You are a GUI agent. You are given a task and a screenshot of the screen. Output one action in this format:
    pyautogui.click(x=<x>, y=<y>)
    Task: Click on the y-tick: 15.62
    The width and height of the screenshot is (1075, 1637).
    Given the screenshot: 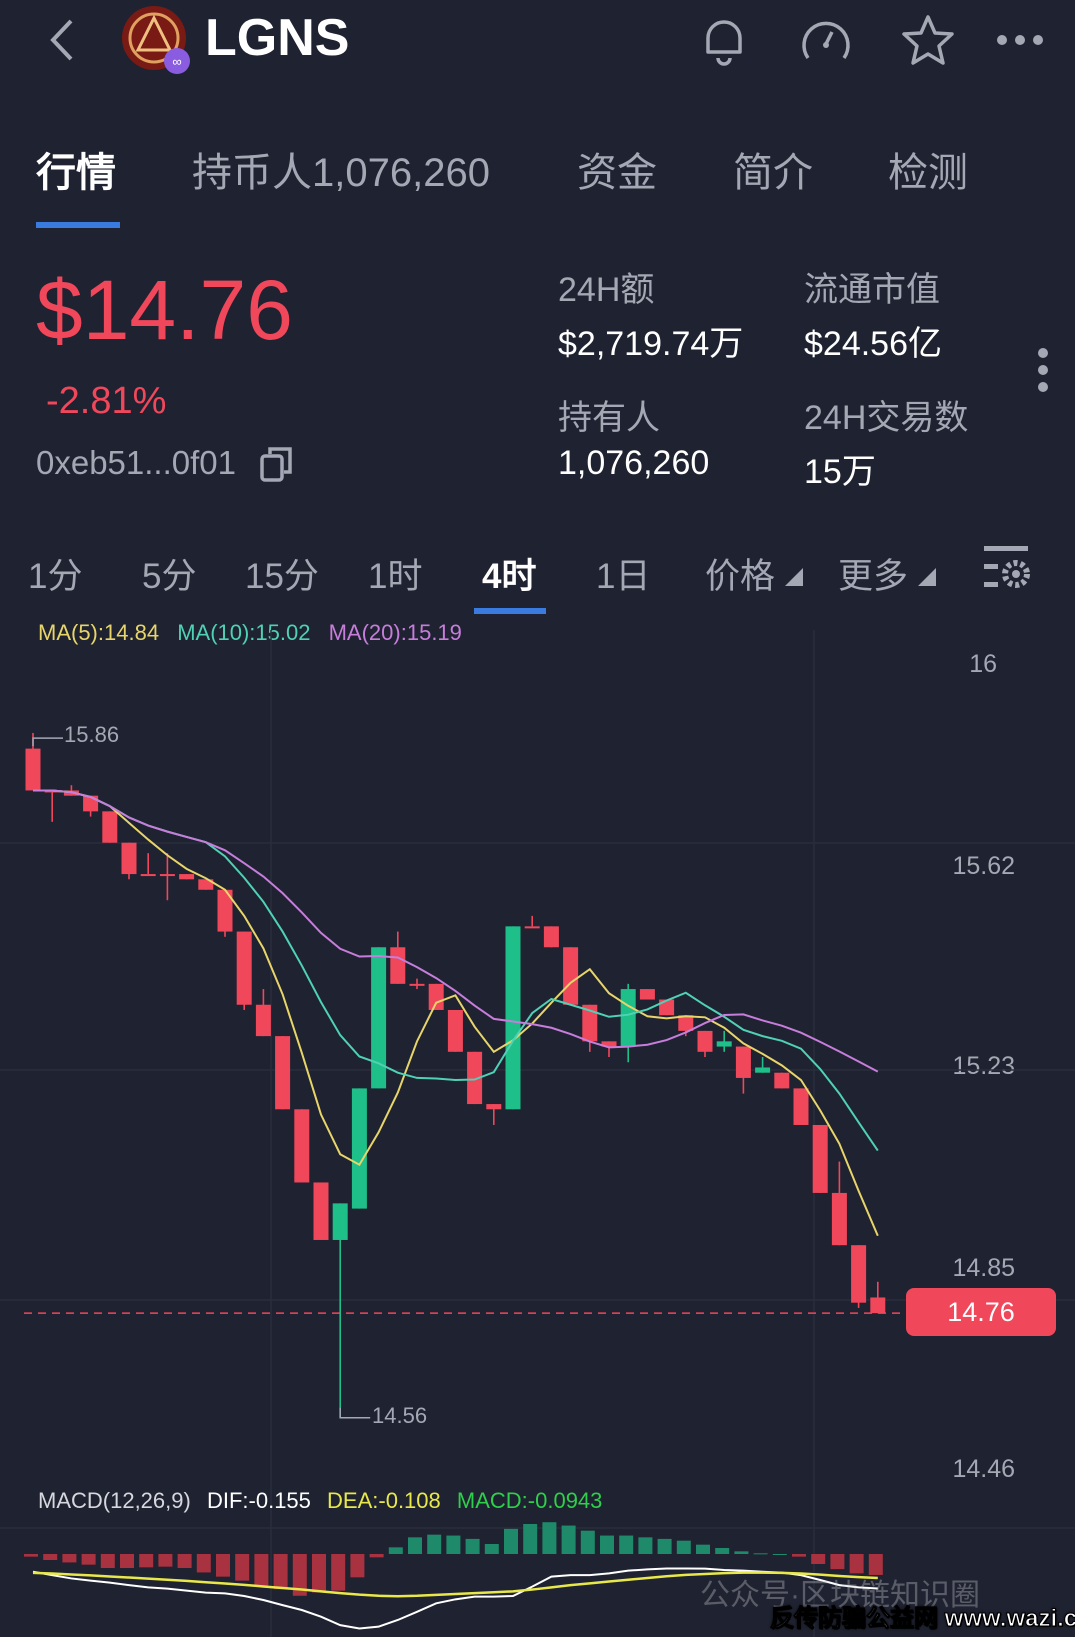 What is the action you would take?
    pyautogui.click(x=983, y=866)
    